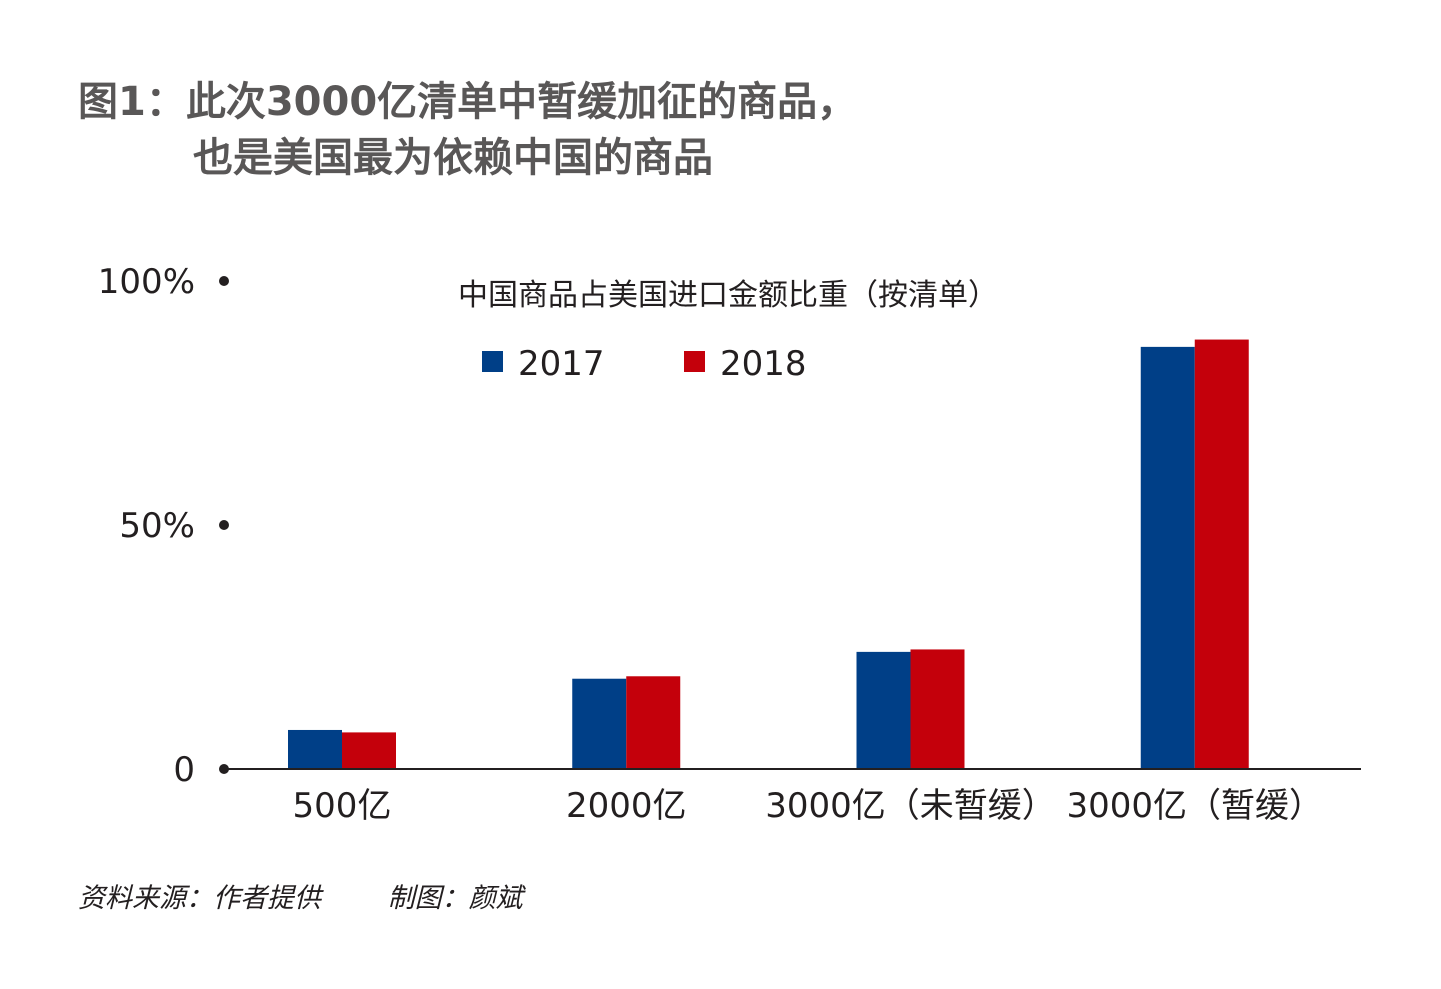 This screenshot has height=989, width=1441. I want to click on figure-title-line-1: 图1：此次3000亿清单中暂缓加征的商品，, so click(468, 102).